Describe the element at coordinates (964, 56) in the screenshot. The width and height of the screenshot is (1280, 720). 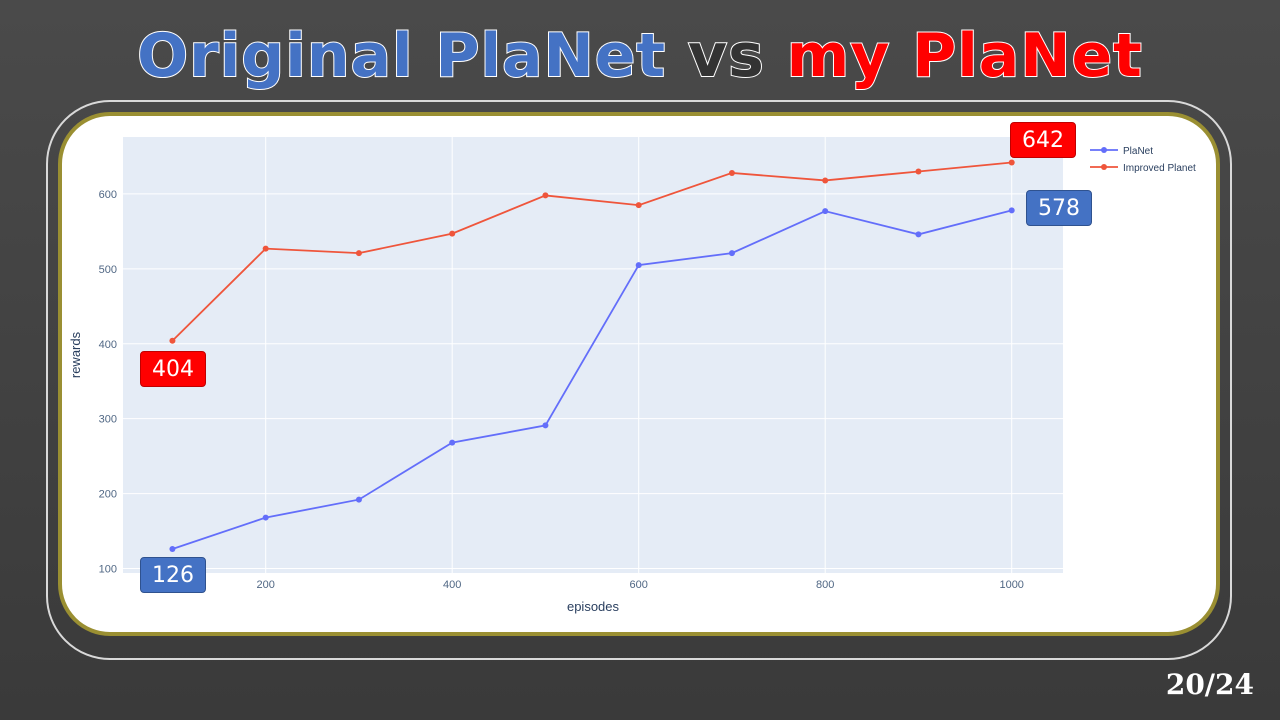
I see `title-my-planet: my PlaNet` at that location.